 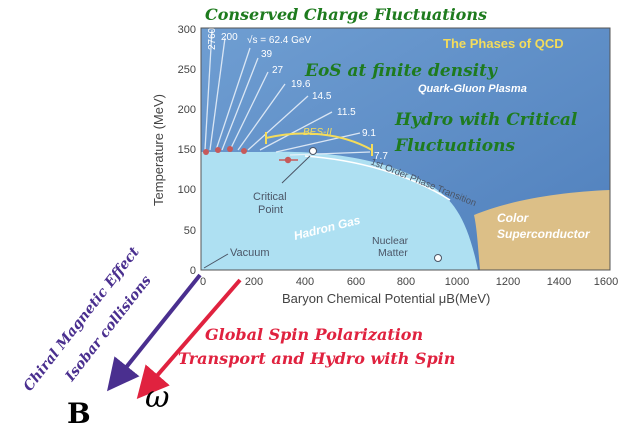 What do you see at coordinates (381, 156) in the screenshot?
I see `energy-label-7: 7.7` at bounding box center [381, 156].